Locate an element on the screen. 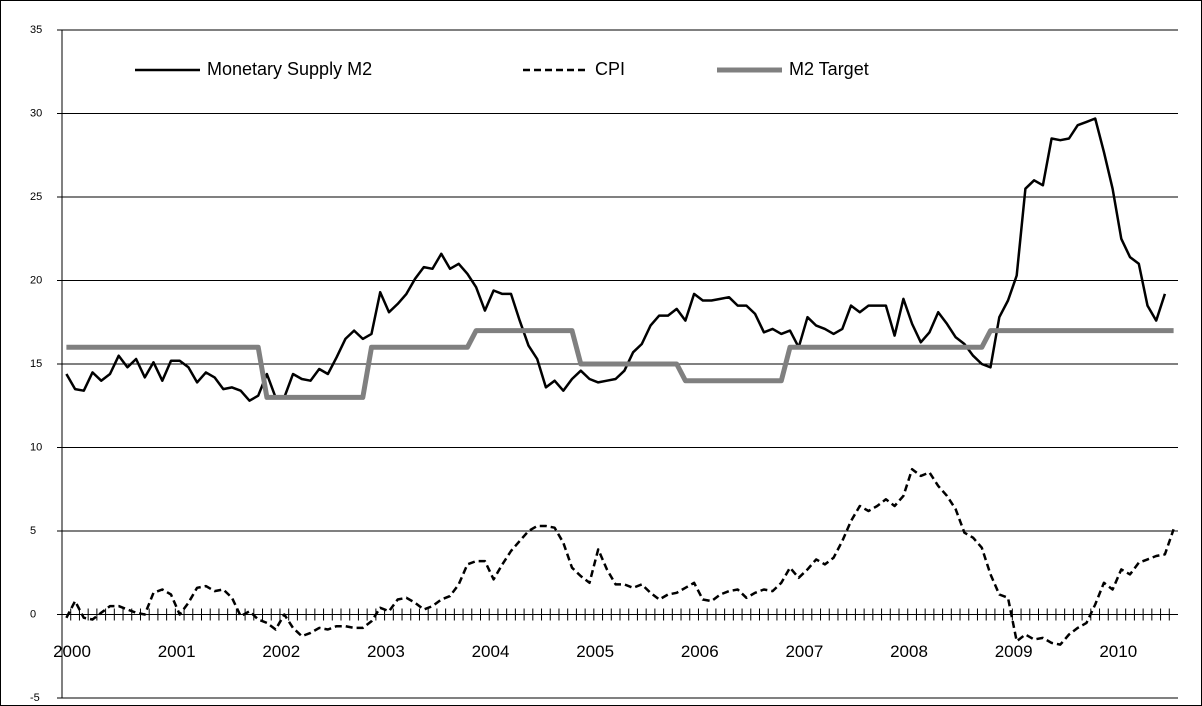 The height and width of the screenshot is (706, 1202). x-tick-label: 2000 is located at coordinates (72, 651).